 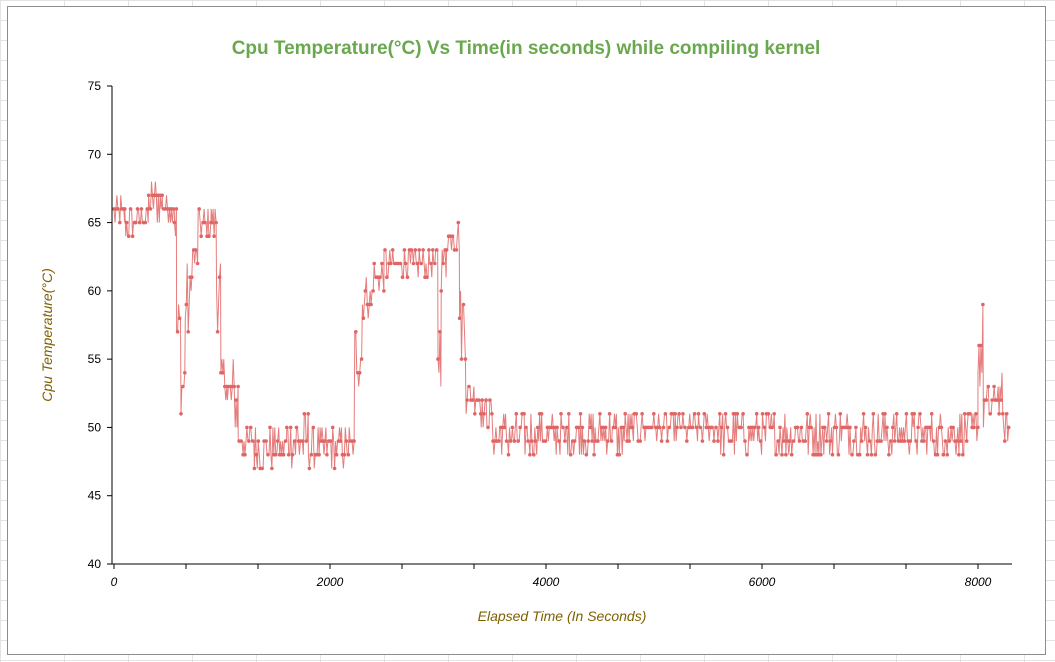 What do you see at coordinates (95, 359) in the screenshot?
I see `y-tick-label: 55` at bounding box center [95, 359].